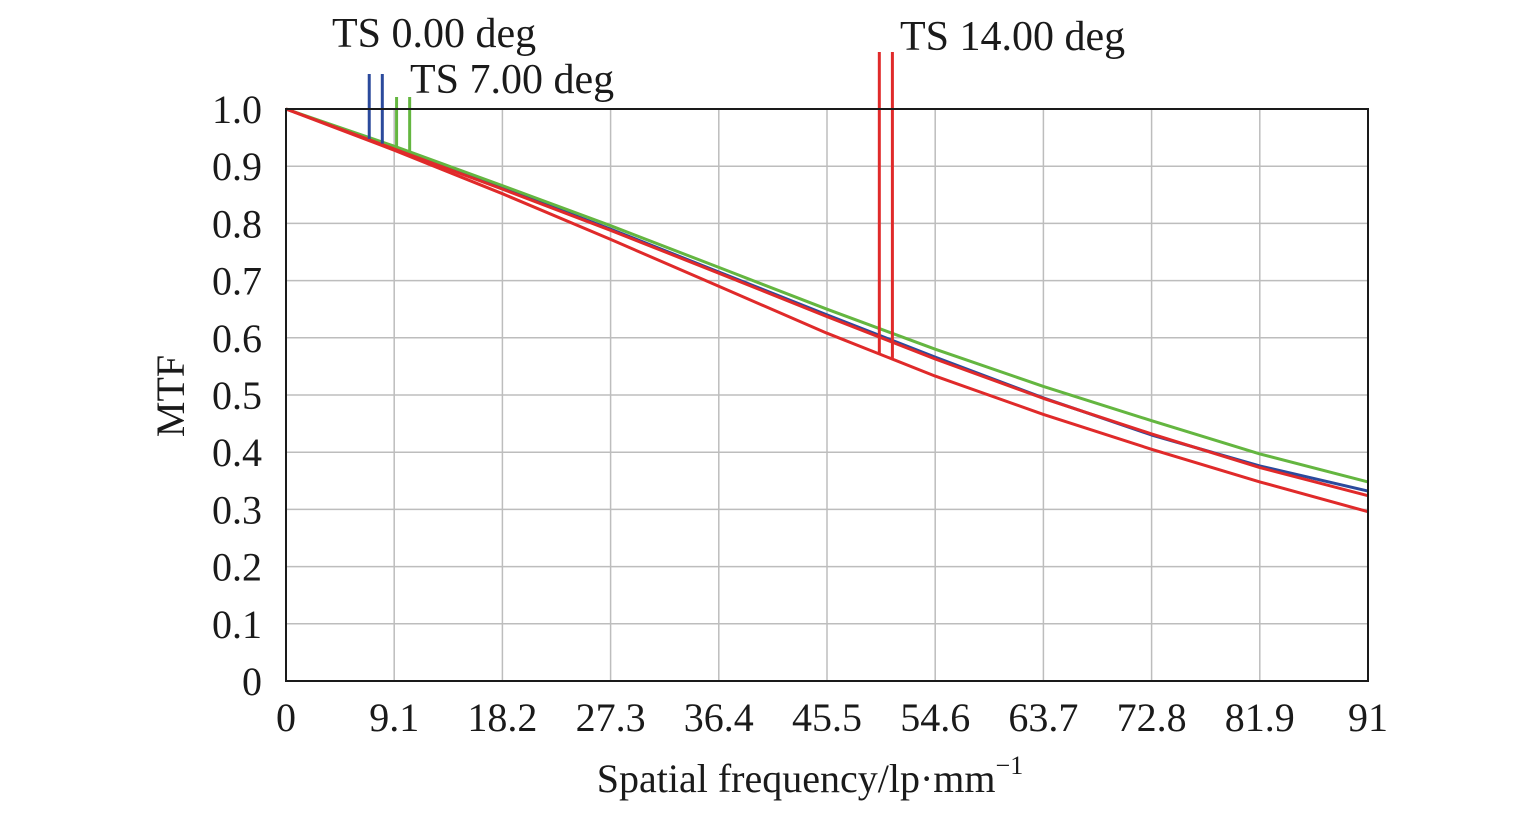 Image resolution: width=1535 pixels, height=813 pixels. What do you see at coordinates (237, 109) in the screenshot?
I see `y-tick-label-10: 1.0` at bounding box center [237, 109].